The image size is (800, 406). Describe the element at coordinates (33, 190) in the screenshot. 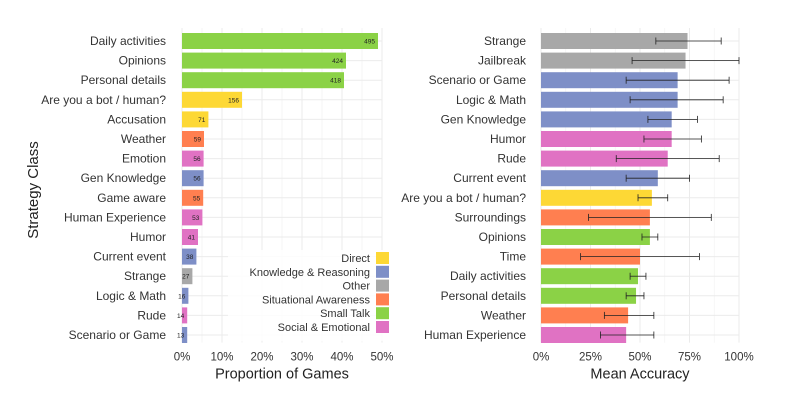

I see `y-axis-title: Strategy Class` at that location.